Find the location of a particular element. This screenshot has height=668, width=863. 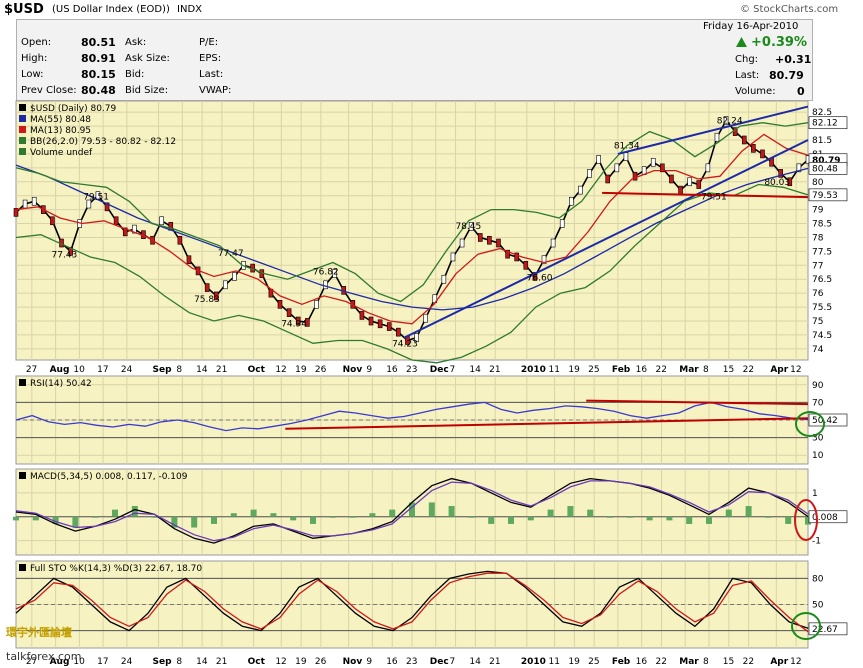

x-tick-label-bottom: 8 is located at coordinates (706, 662).